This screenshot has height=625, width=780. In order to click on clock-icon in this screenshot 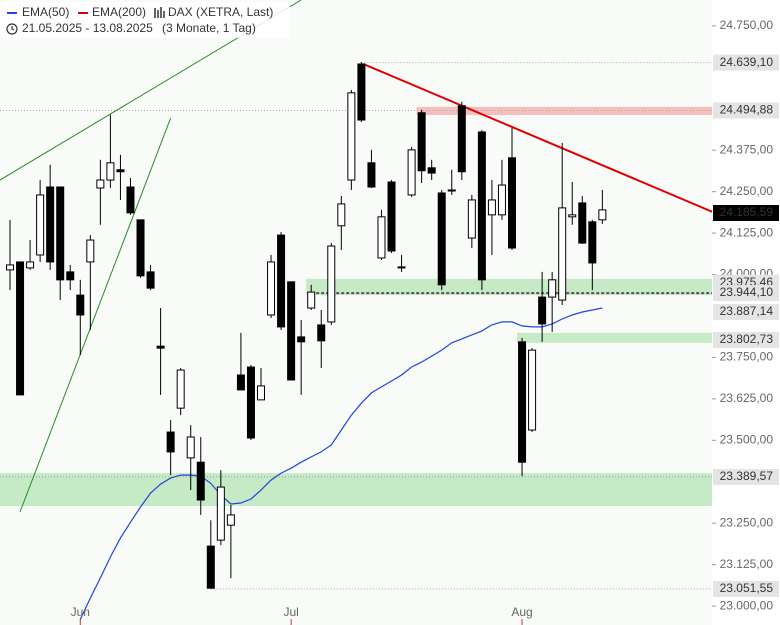, I will do `click(12, 29)`.